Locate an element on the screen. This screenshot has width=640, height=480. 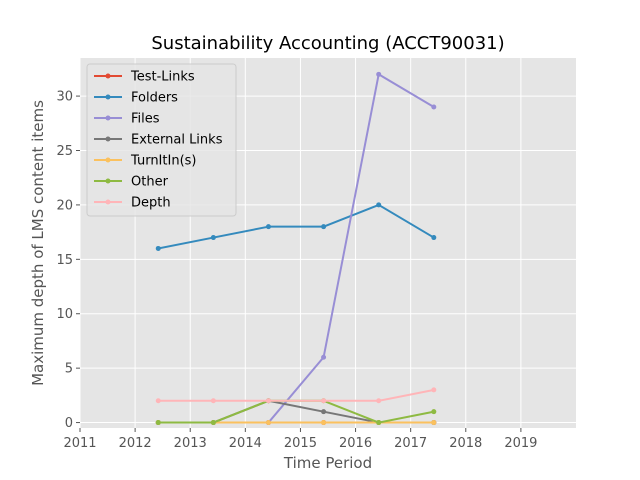
x-tick-label: 2011 is located at coordinates (79, 443).